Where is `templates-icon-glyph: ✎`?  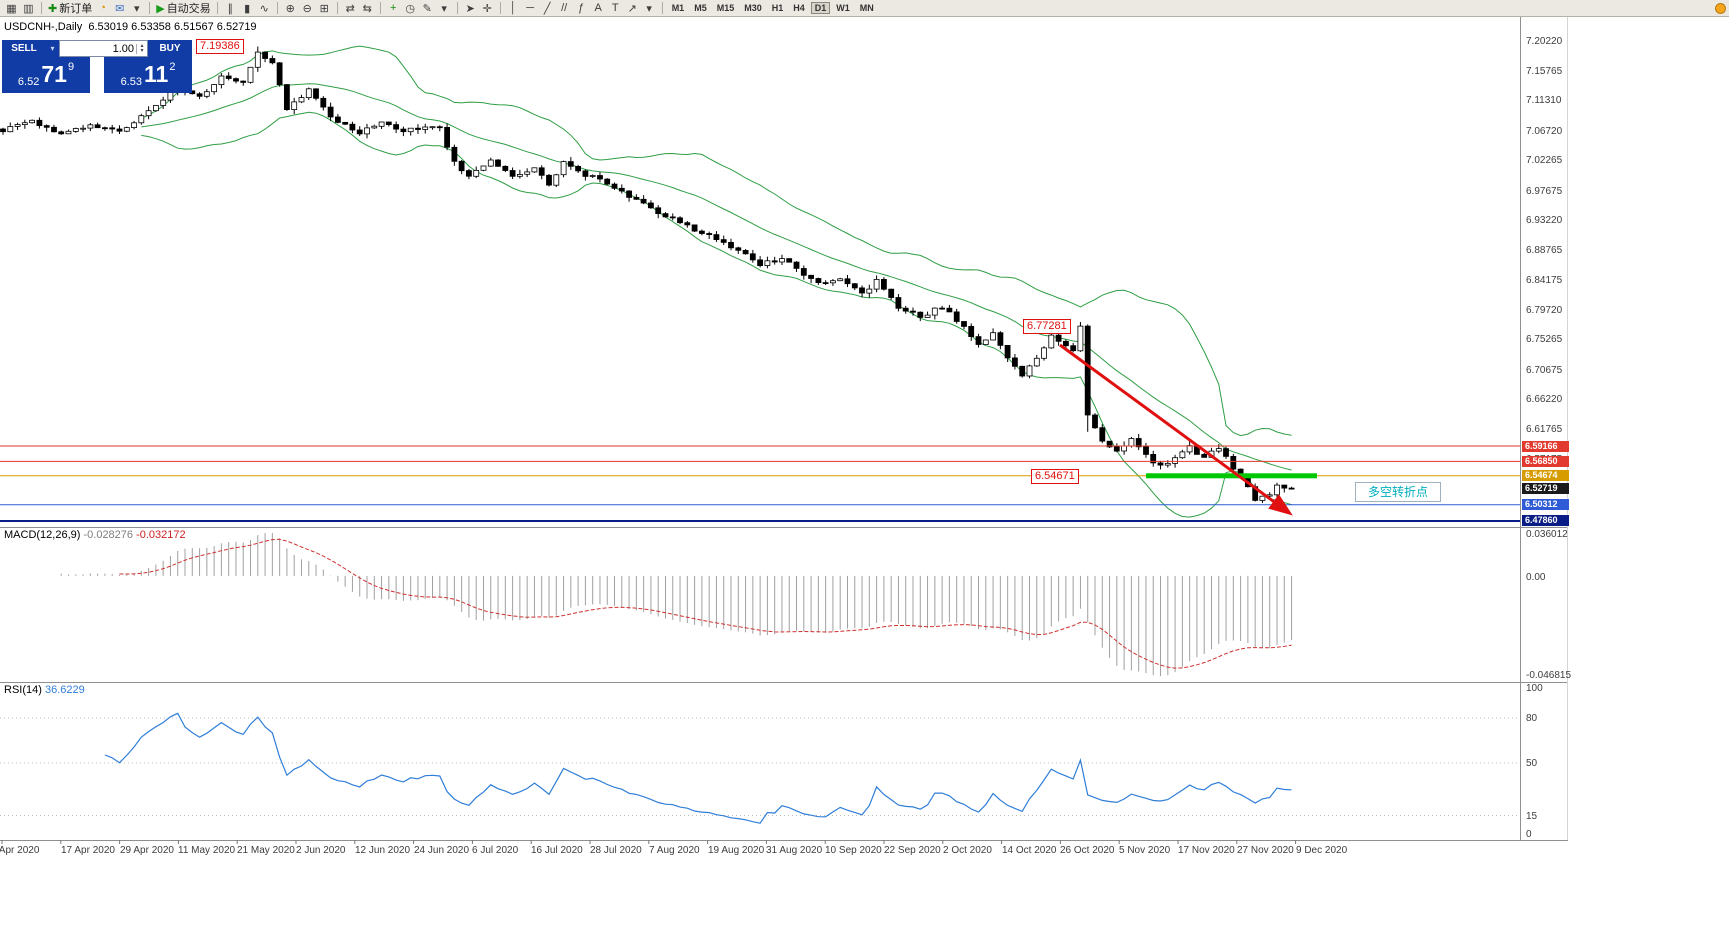 templates-icon-glyph: ✎ is located at coordinates (427, 8).